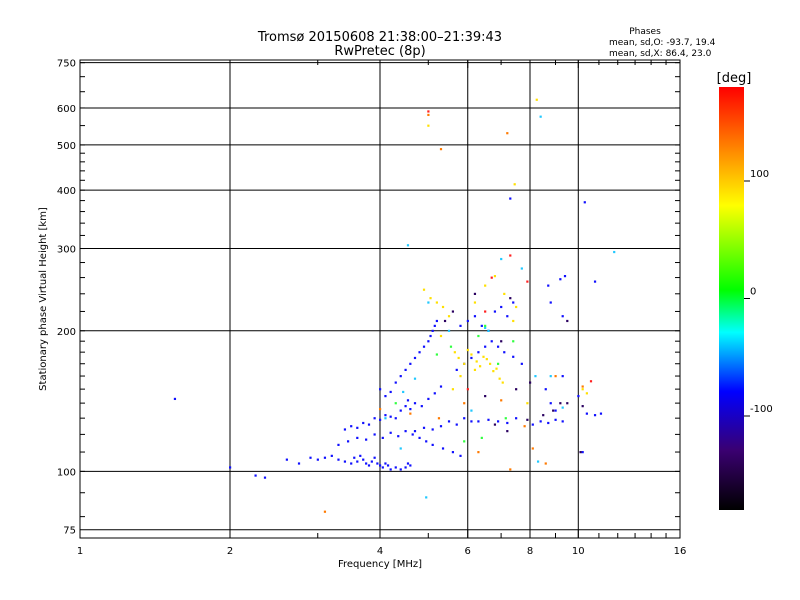 Image resolution: width=800 pixels, height=600 pixels. What do you see at coordinates (759, 174) in the screenshot?
I see `colorbar-tick-label: 100` at bounding box center [759, 174].